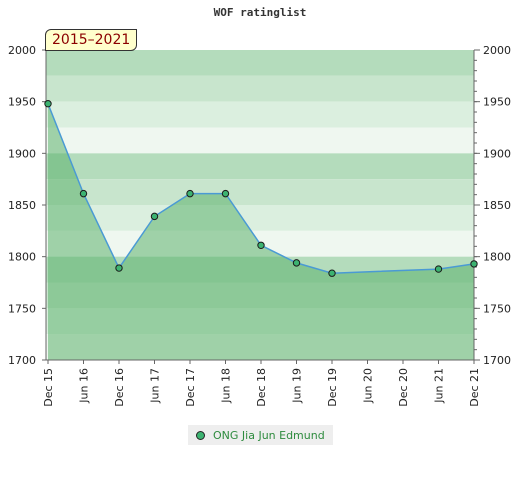  Describe the element at coordinates (155, 386) in the screenshot. I see `x-tick-label: Jun 17` at that location.